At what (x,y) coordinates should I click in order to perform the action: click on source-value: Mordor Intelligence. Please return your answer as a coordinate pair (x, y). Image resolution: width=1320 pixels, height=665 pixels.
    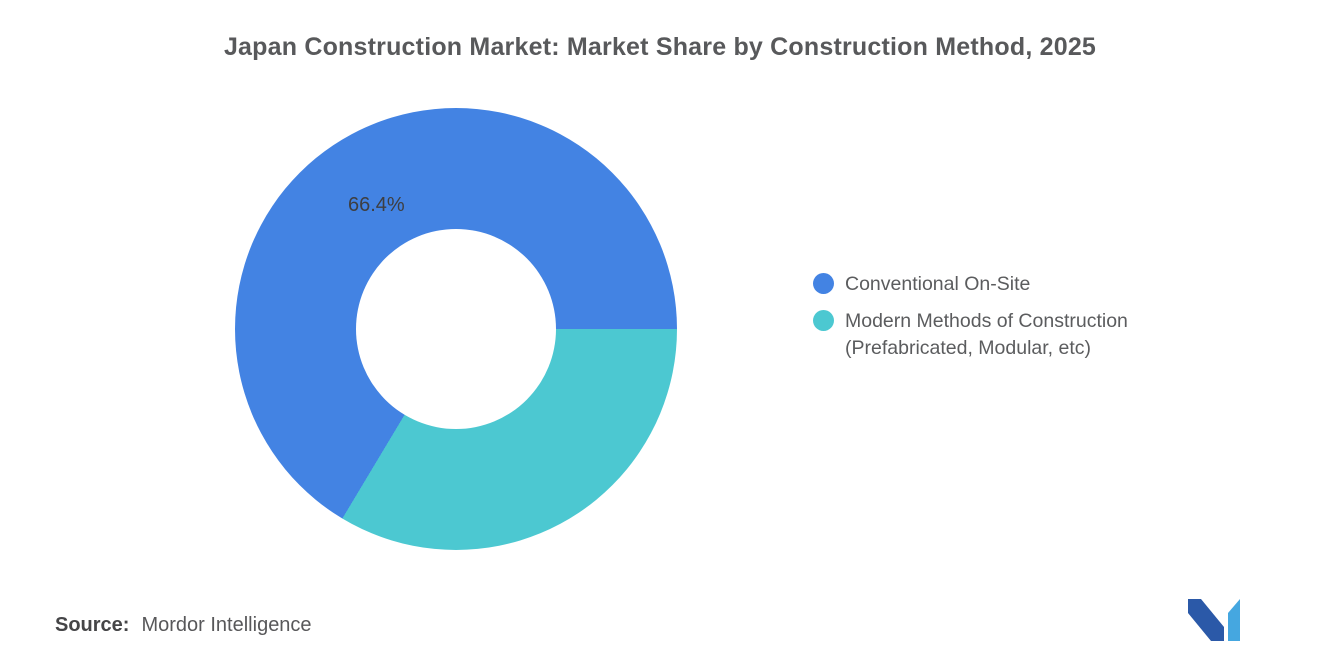
    Looking at the image, I should click on (226, 625).